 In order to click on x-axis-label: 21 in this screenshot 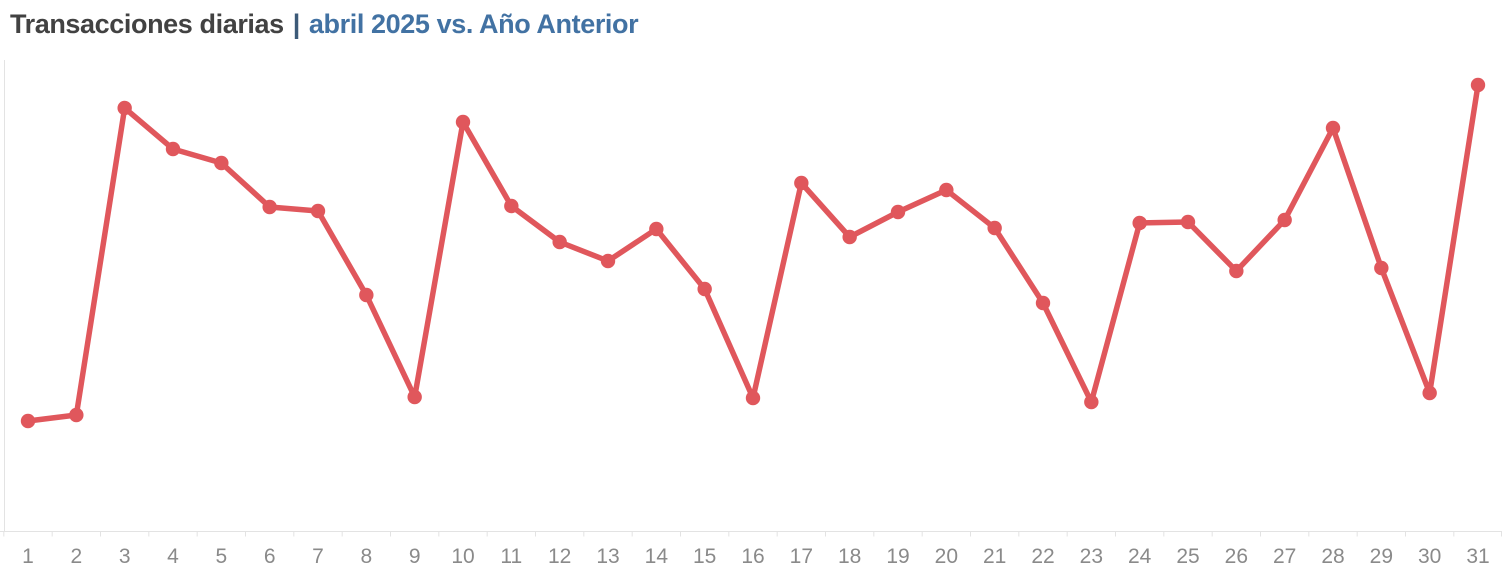, I will do `click(994, 556)`.